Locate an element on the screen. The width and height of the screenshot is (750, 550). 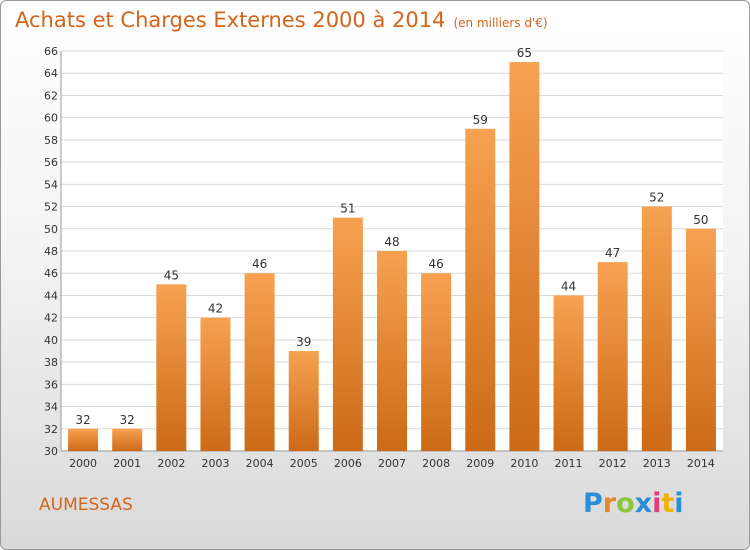
x-tick-label: 2004 is located at coordinates (260, 463).